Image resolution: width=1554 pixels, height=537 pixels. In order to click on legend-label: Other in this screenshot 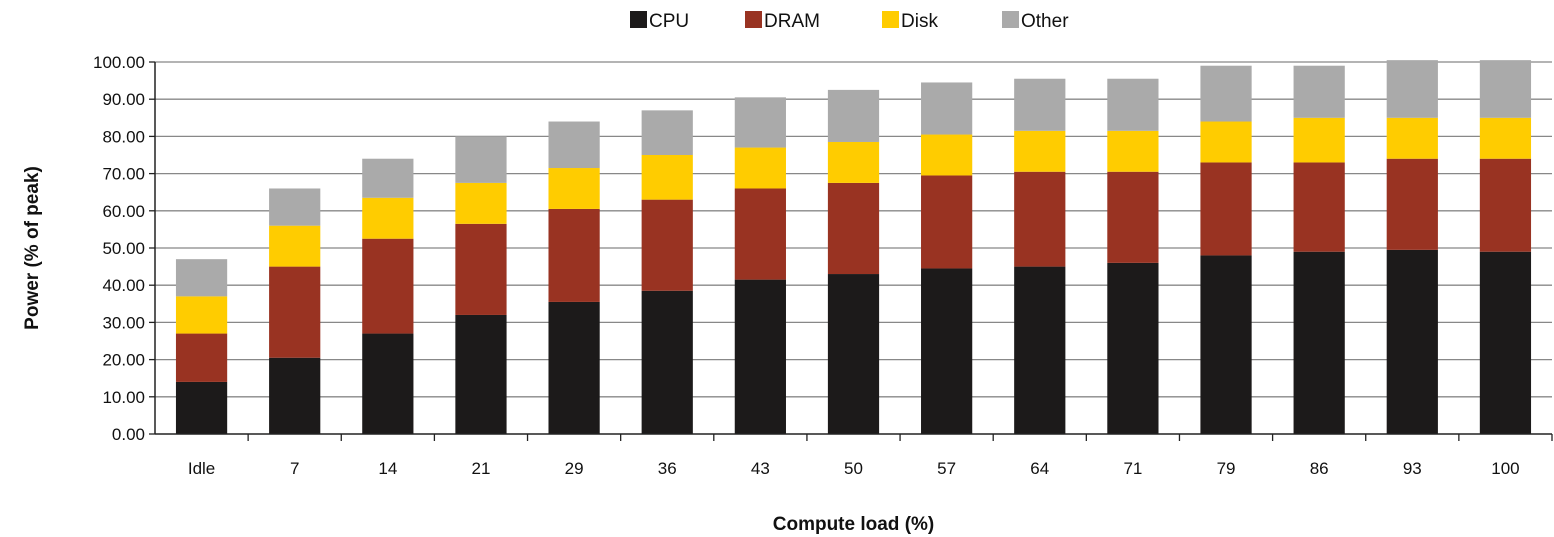, I will do `click(1045, 21)`.